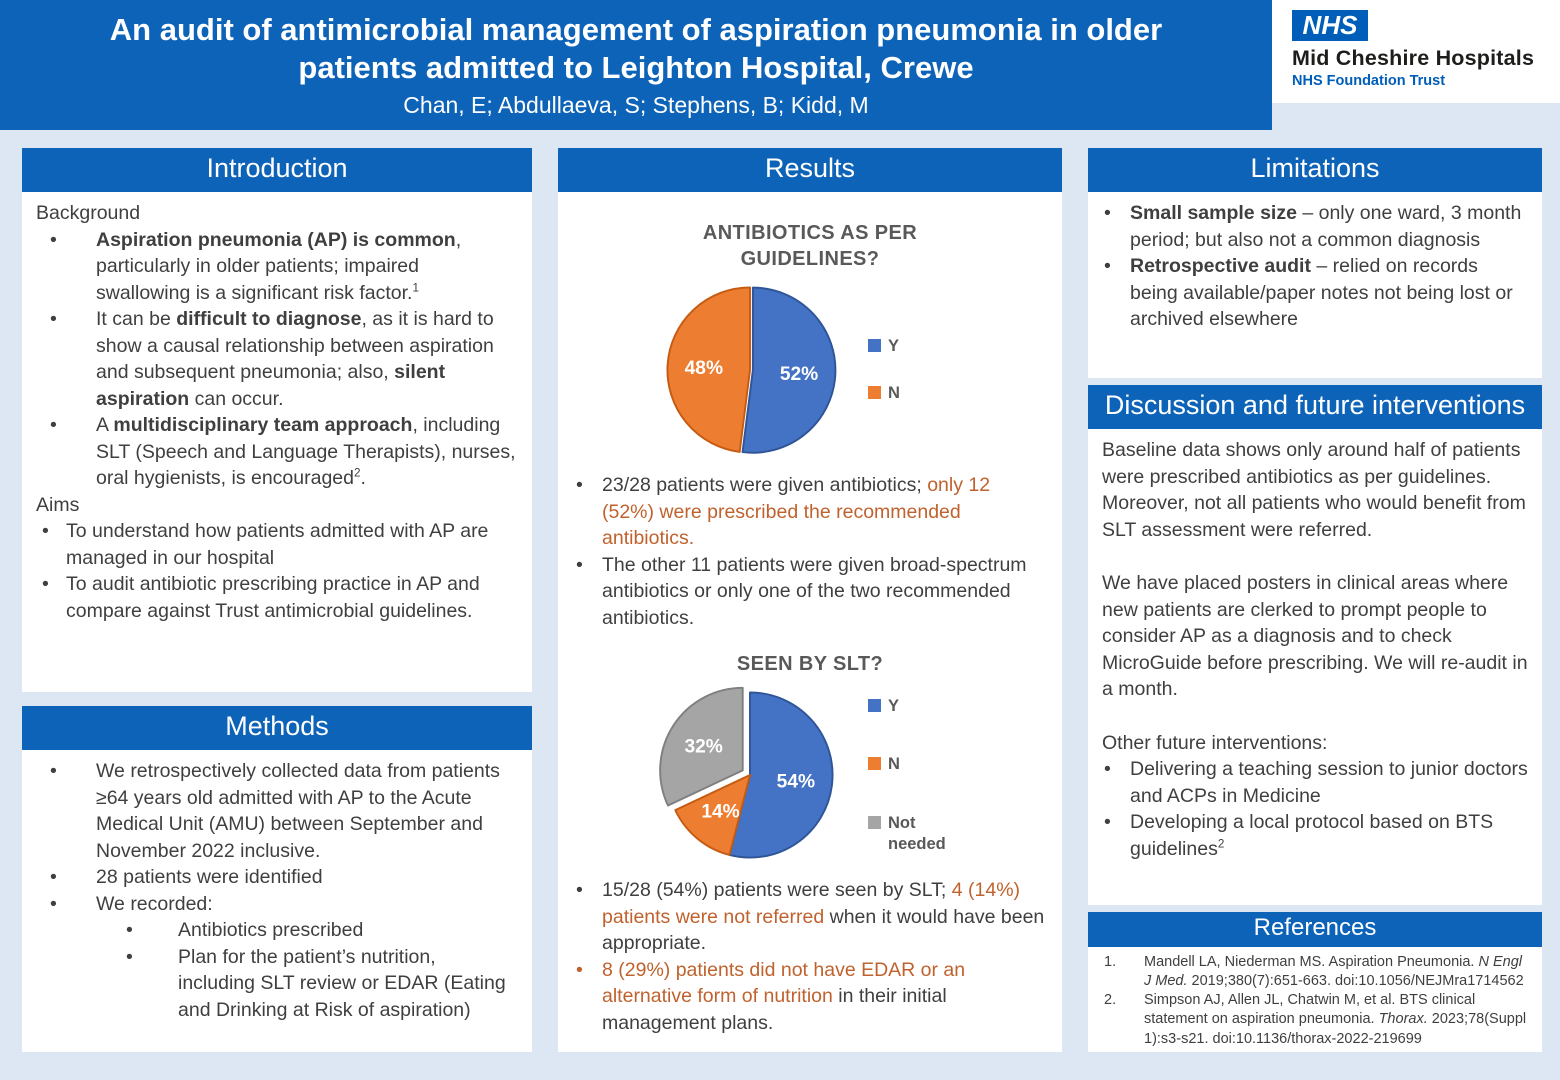 This screenshot has height=1080, width=1560. What do you see at coordinates (810, 246) in the screenshot?
I see `pie1-title: ANTIBIOTICS AS PER GUIDELINES?` at bounding box center [810, 246].